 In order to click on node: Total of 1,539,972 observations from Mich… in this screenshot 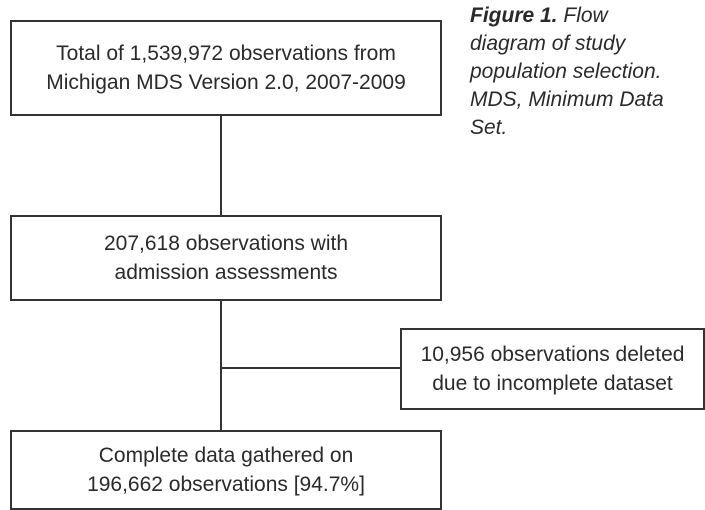, I will do `click(226, 68)`.